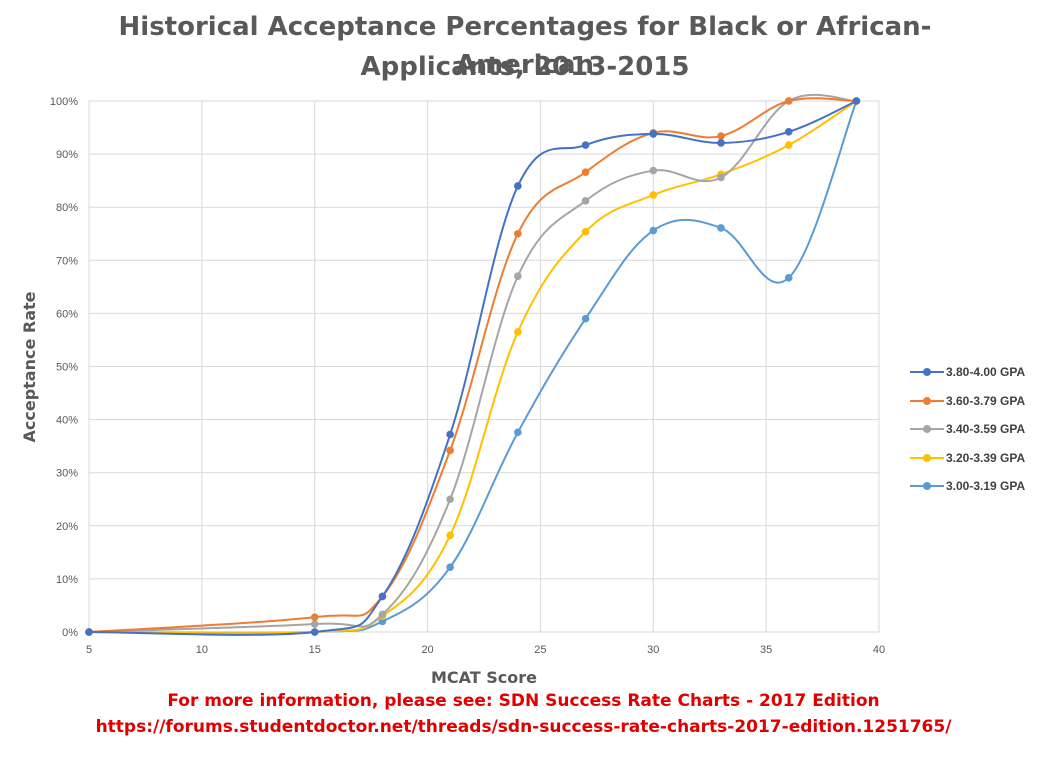 This screenshot has height=757, width=1047. I want to click on x-tick-label: 10, so click(202, 650).